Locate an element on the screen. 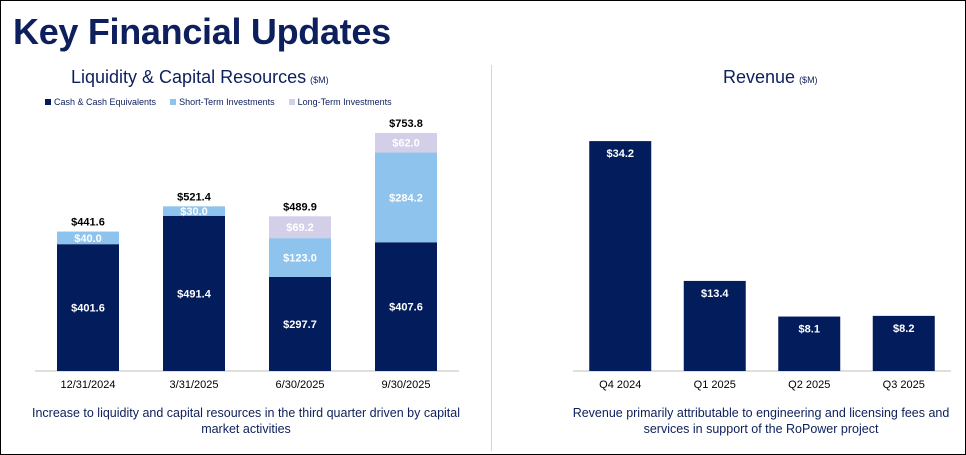 The height and width of the screenshot is (455, 966). revenue-tick-label-2: Q2 2025 is located at coordinates (809, 385).